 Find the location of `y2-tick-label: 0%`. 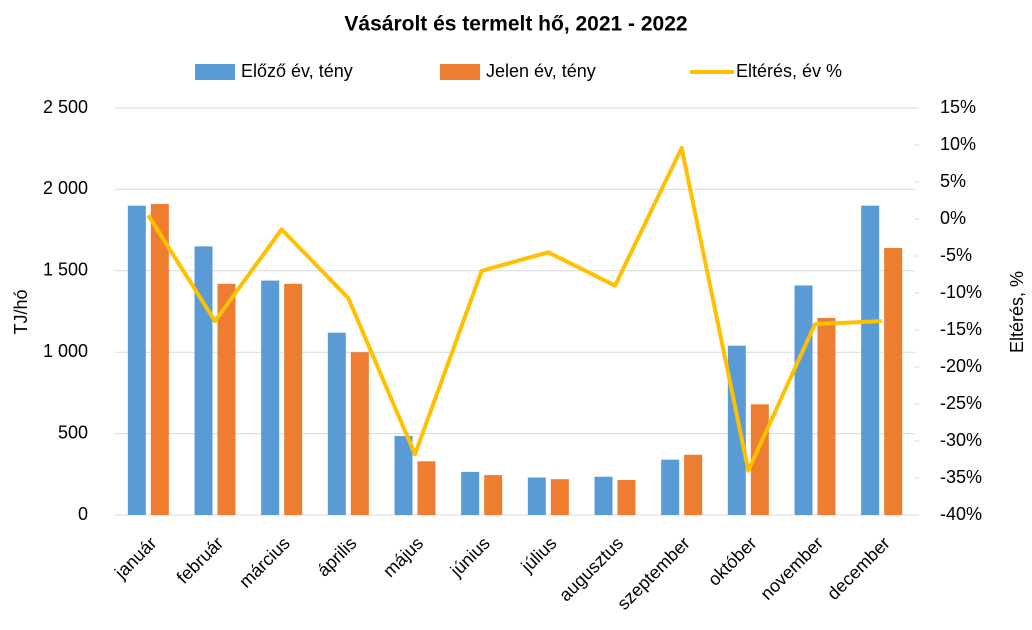

y2-tick-label: 0% is located at coordinates (953, 218).